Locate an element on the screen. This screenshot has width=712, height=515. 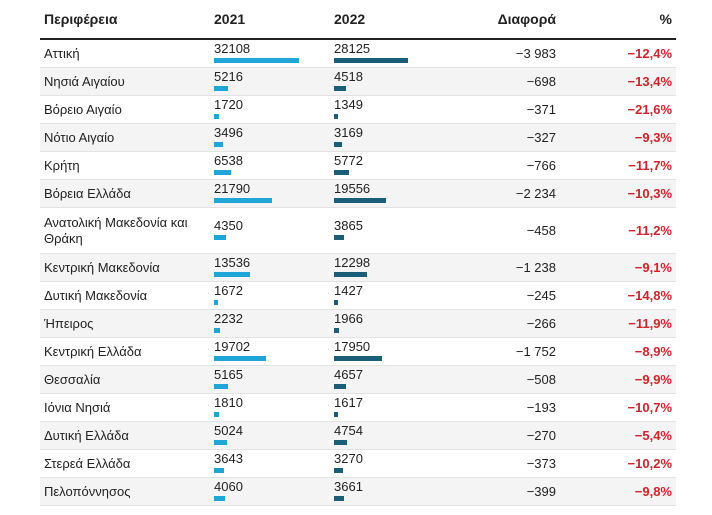
value-2022: 3661 is located at coordinates (348, 486).